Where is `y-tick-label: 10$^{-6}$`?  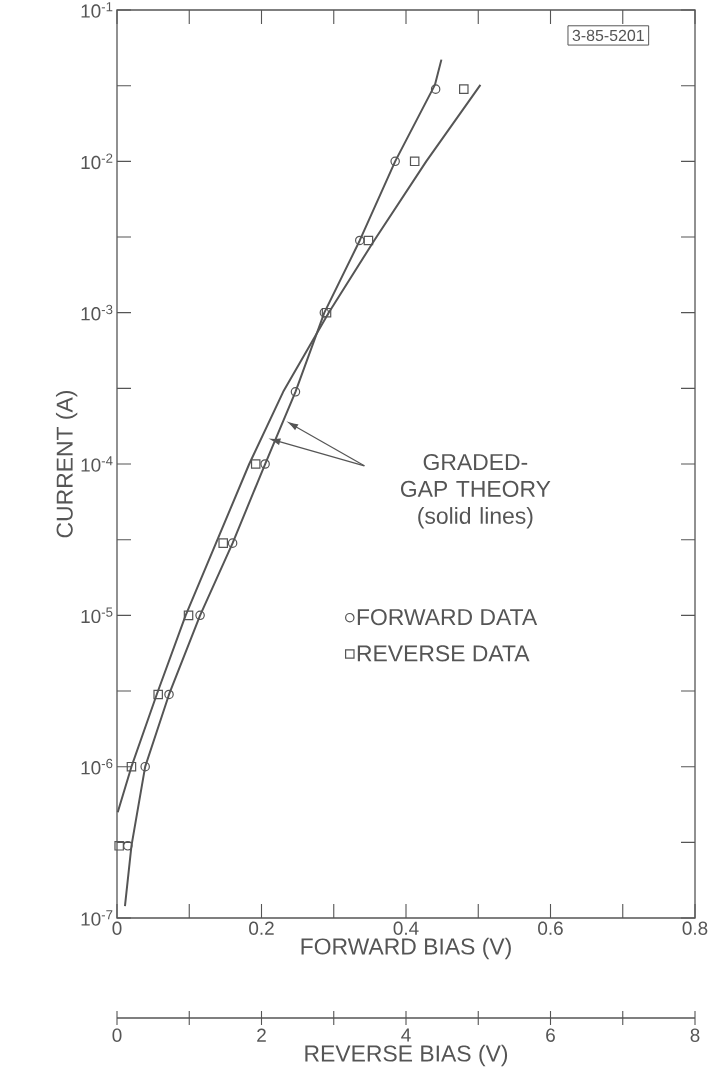 y-tick-label: 10$^{-6}$ is located at coordinates (97, 766).